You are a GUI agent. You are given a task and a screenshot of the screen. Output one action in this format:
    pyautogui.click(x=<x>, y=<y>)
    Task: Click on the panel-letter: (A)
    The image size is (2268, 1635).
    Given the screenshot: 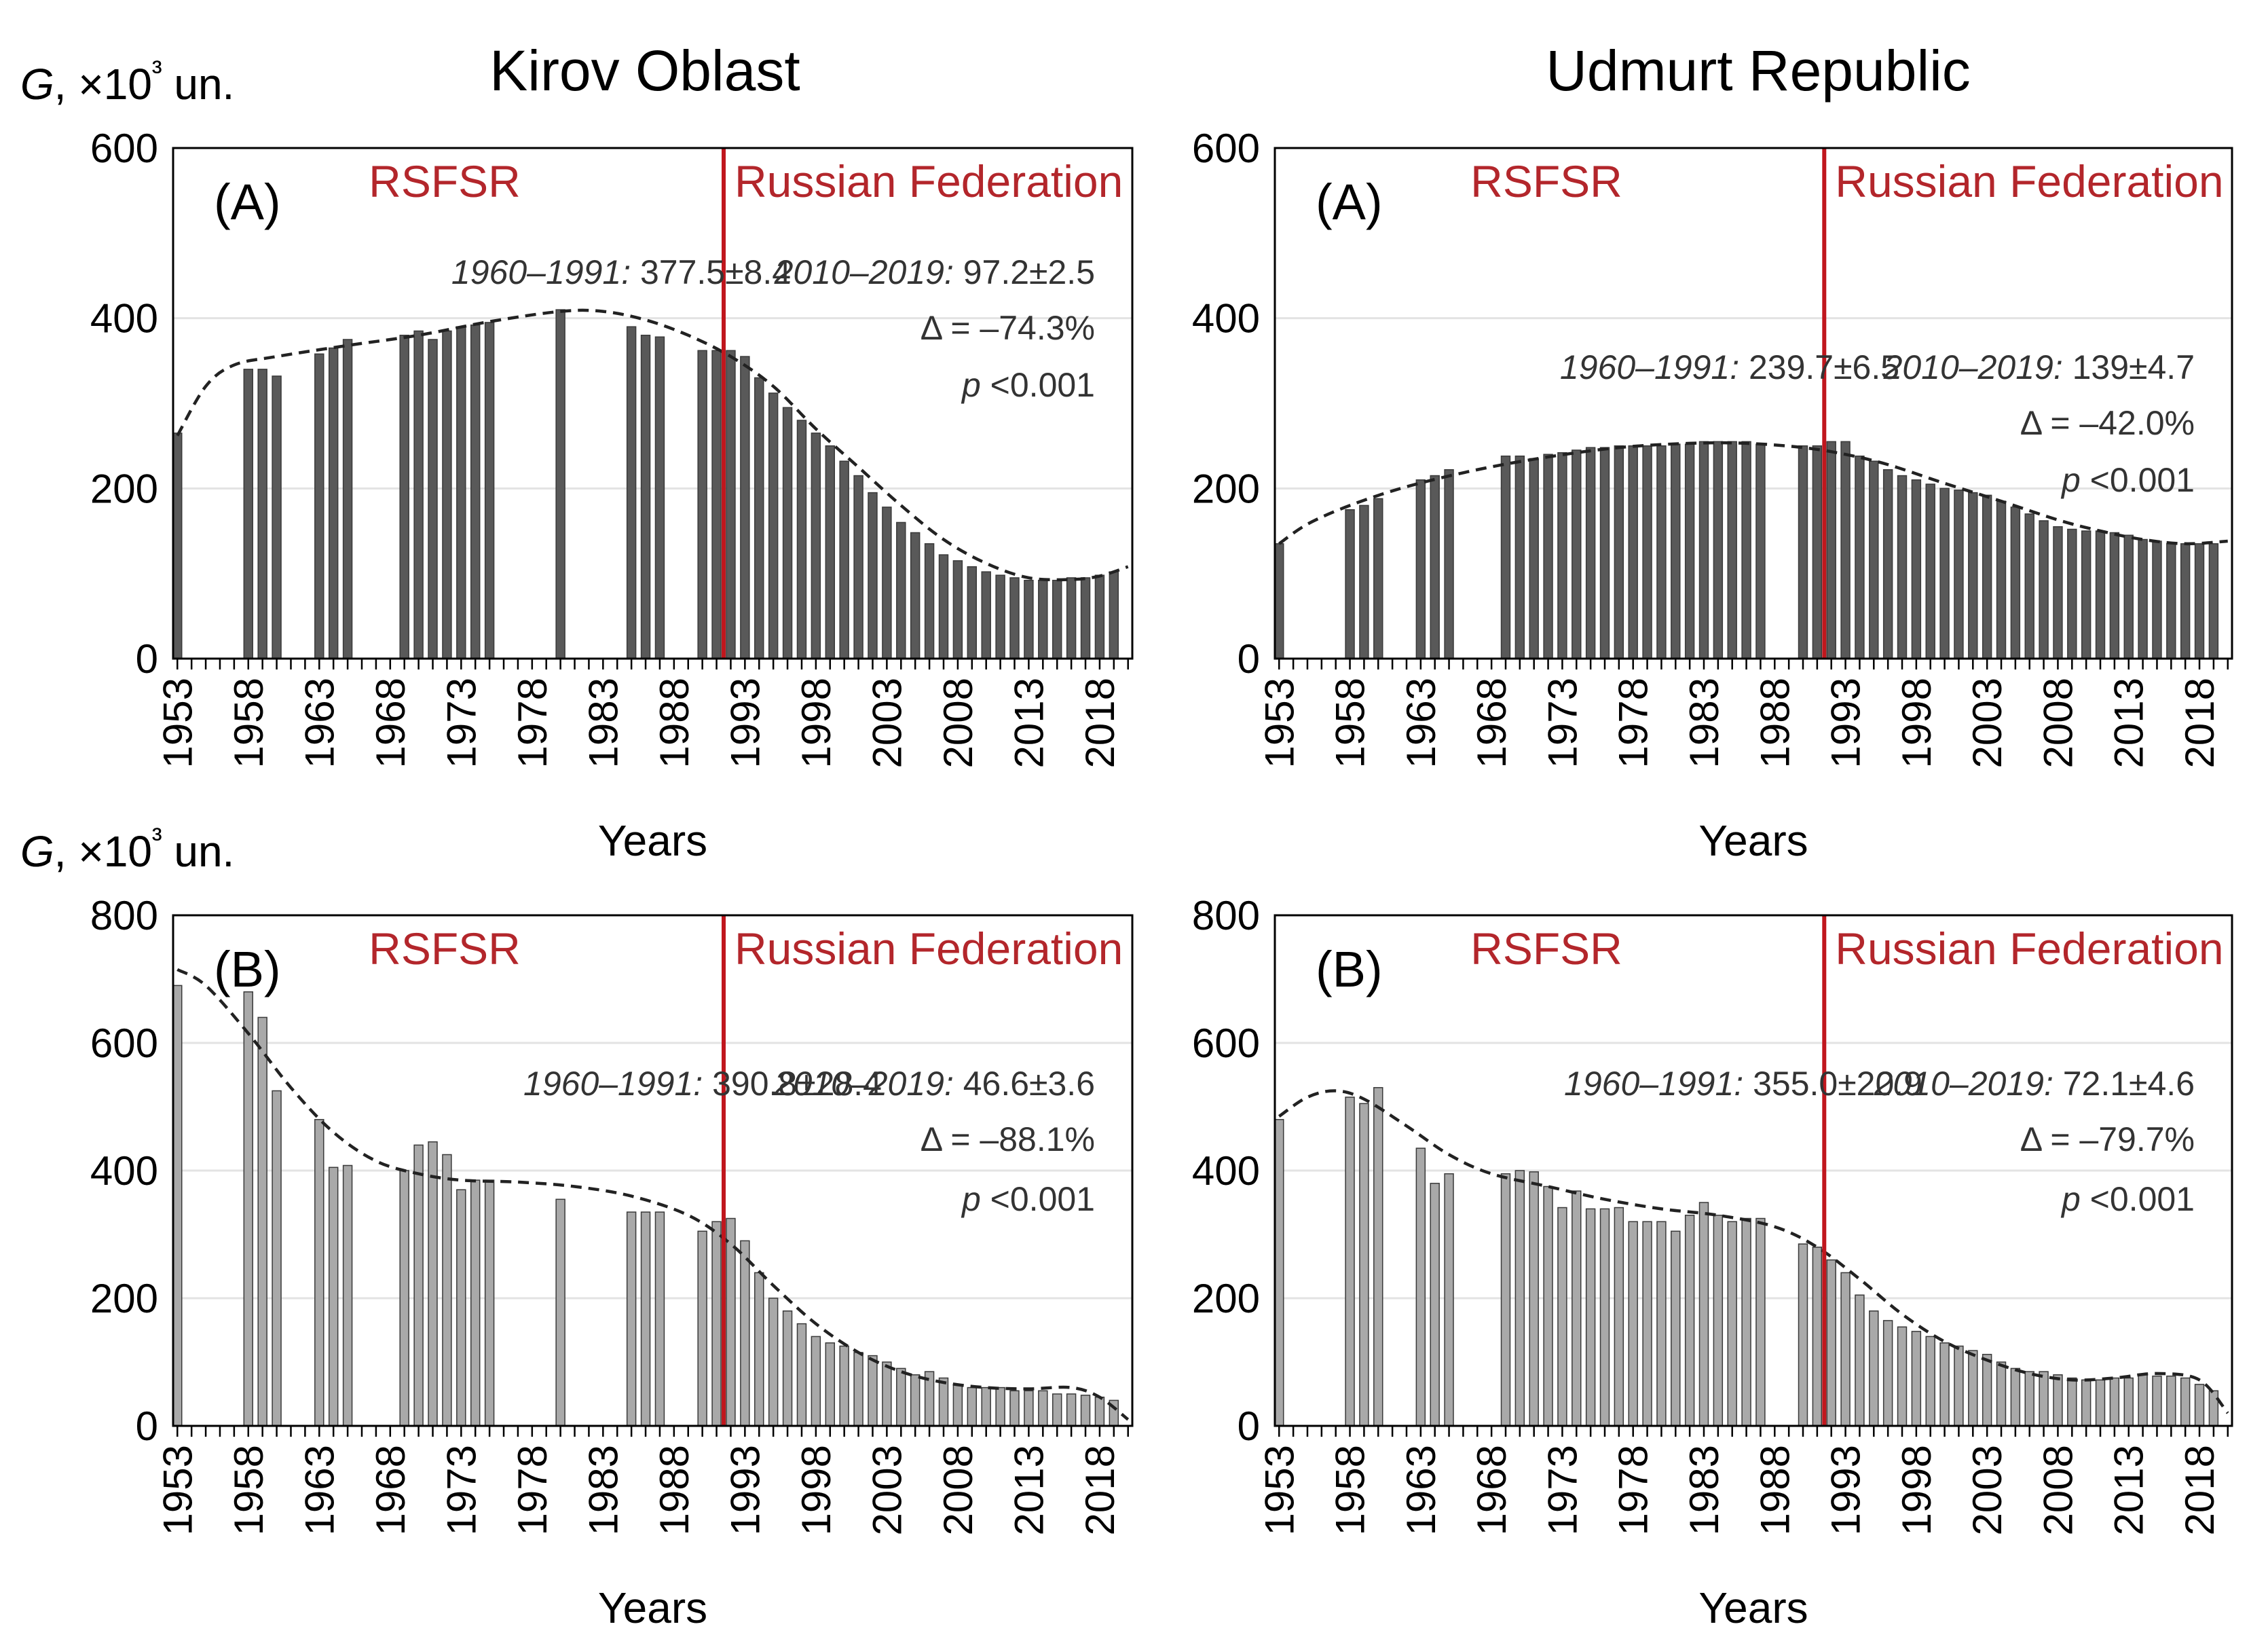 What is the action you would take?
    pyautogui.click(x=248, y=202)
    